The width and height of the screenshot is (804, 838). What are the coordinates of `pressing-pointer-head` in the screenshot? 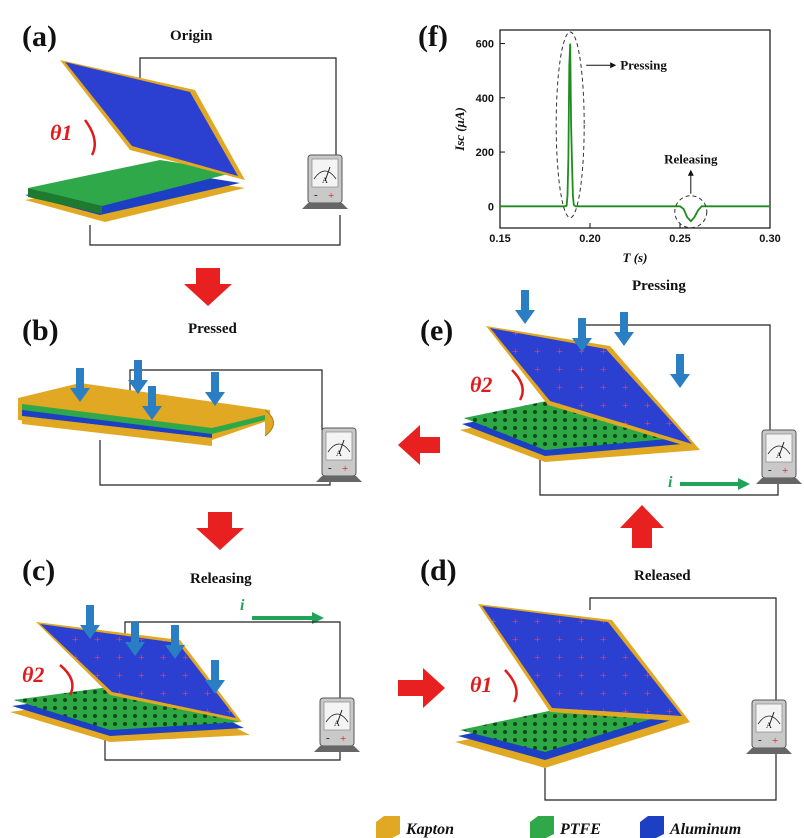 It's located at (613, 65).